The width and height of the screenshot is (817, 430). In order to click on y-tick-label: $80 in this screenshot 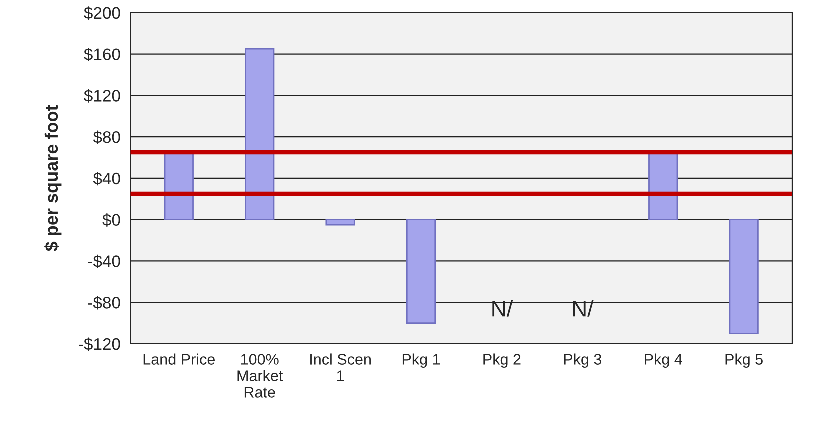, I will do `click(106, 137)`.